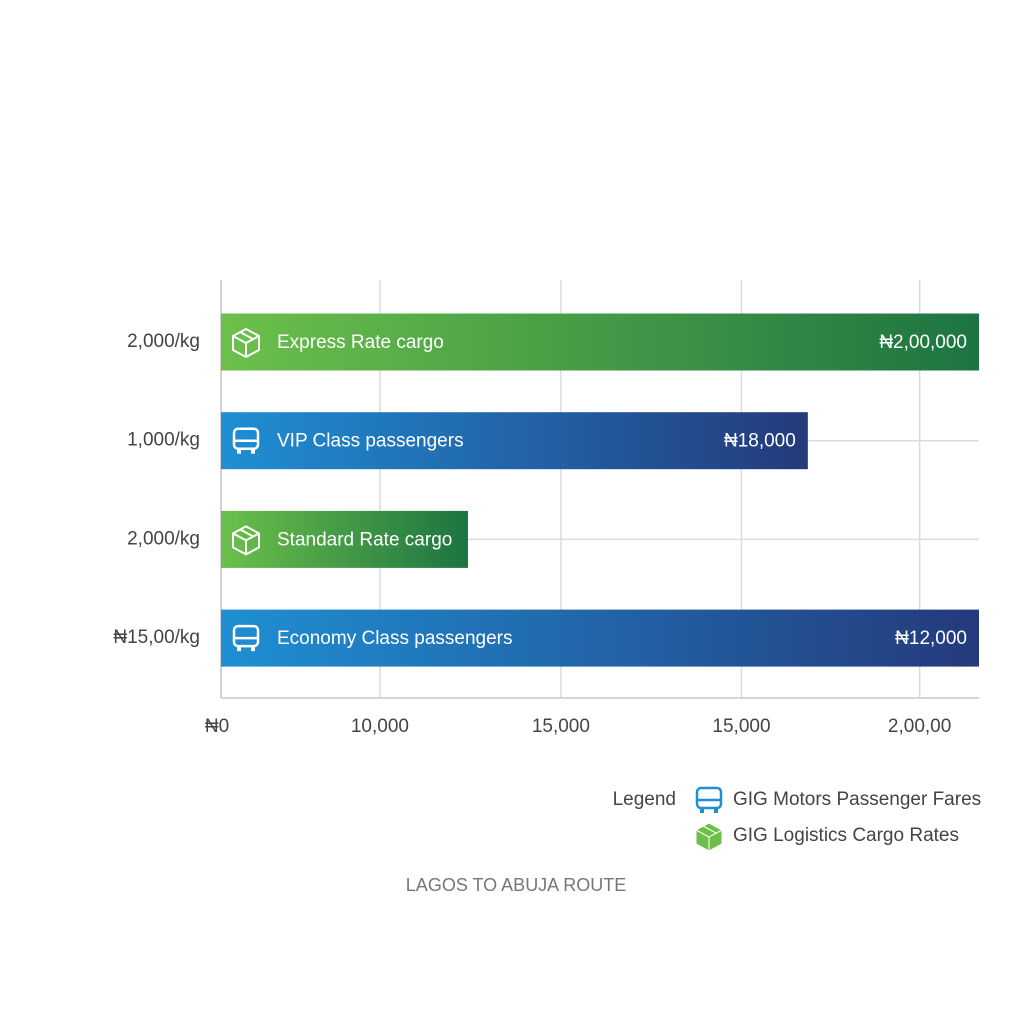  What do you see at coordinates (360, 342) in the screenshot?
I see `bar-name: Express Rate cargo` at bounding box center [360, 342].